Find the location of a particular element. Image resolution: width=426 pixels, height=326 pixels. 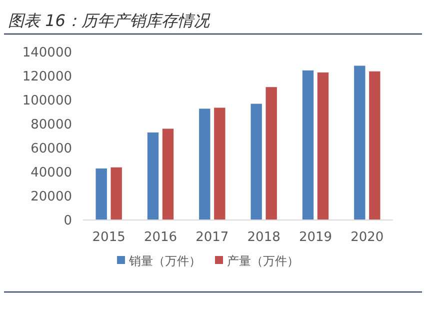

legend-label: 产量（万件） is located at coordinates (263, 261).